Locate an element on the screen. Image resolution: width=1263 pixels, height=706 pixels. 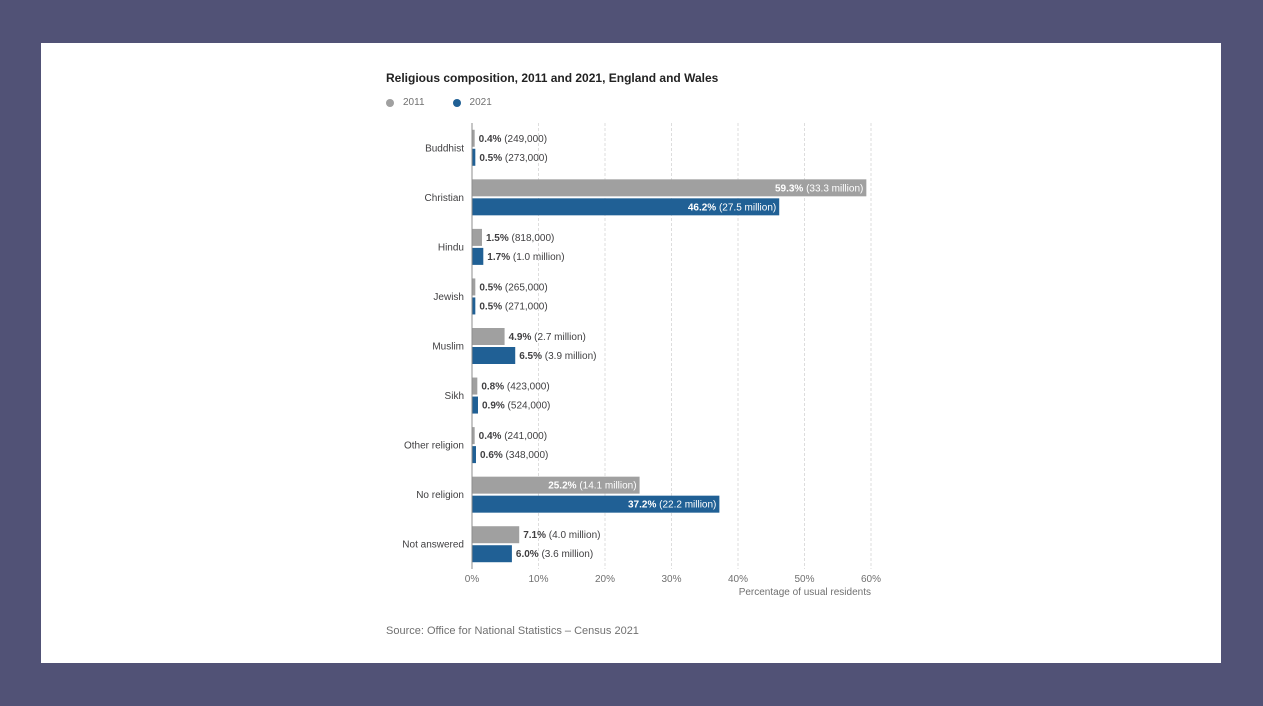
data-label: 0.9% (524,000) is located at coordinates (516, 406).